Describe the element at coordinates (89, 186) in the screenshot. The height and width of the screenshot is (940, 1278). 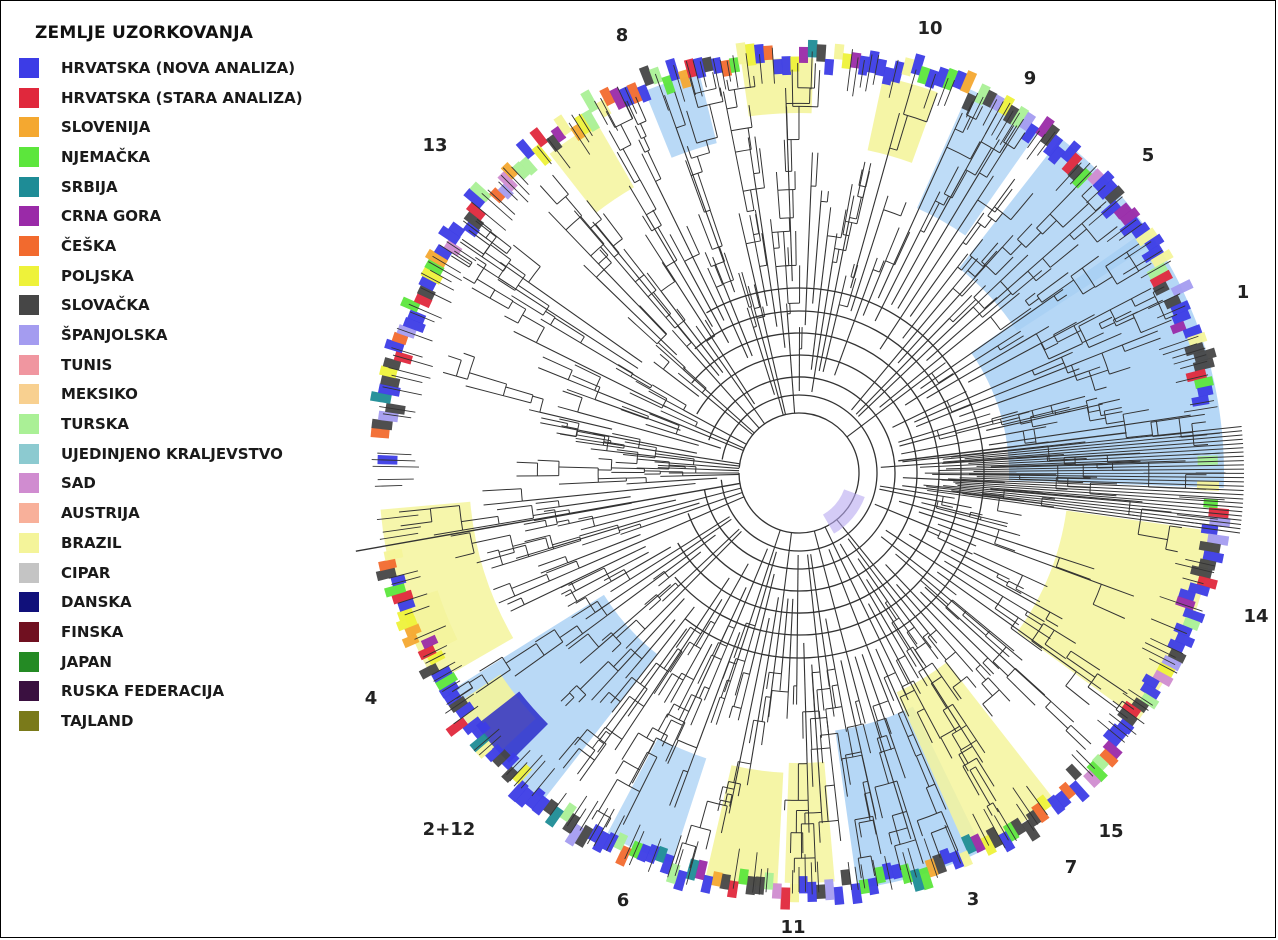
I see `legend-label: SRBIJA` at that location.